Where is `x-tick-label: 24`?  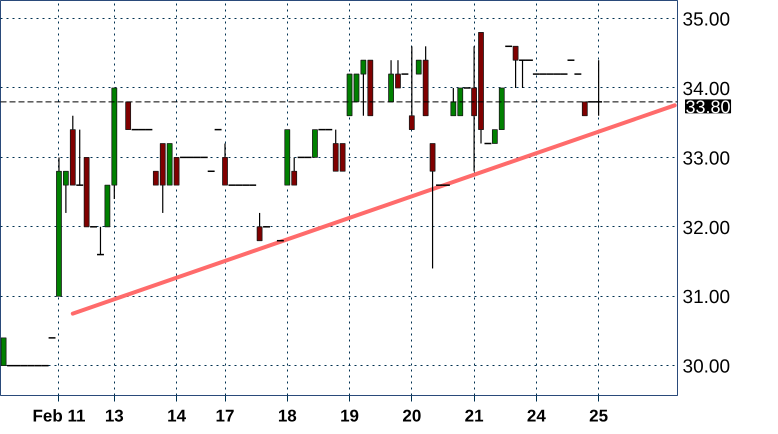 x-tick-label: 24 is located at coordinates (536, 416).